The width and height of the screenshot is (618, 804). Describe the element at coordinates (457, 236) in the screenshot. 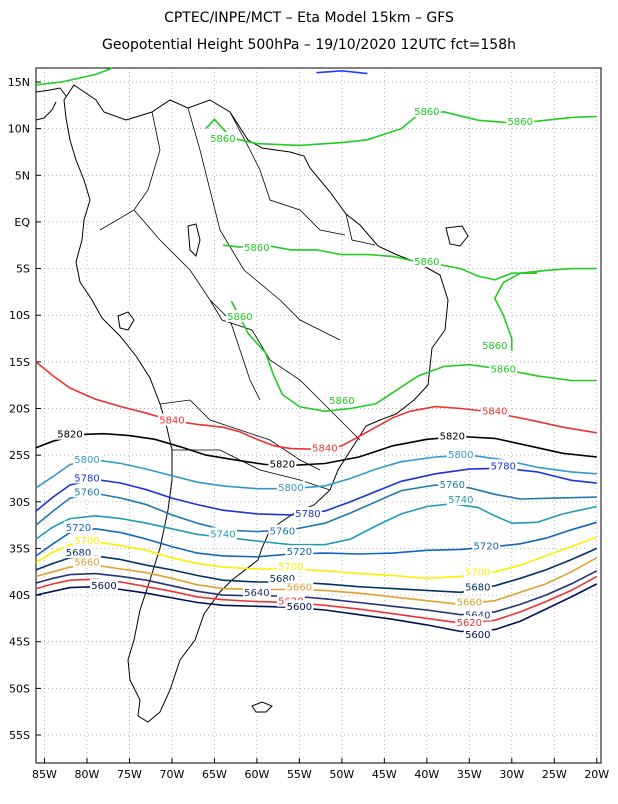

I see `lake-reservoir` at that location.